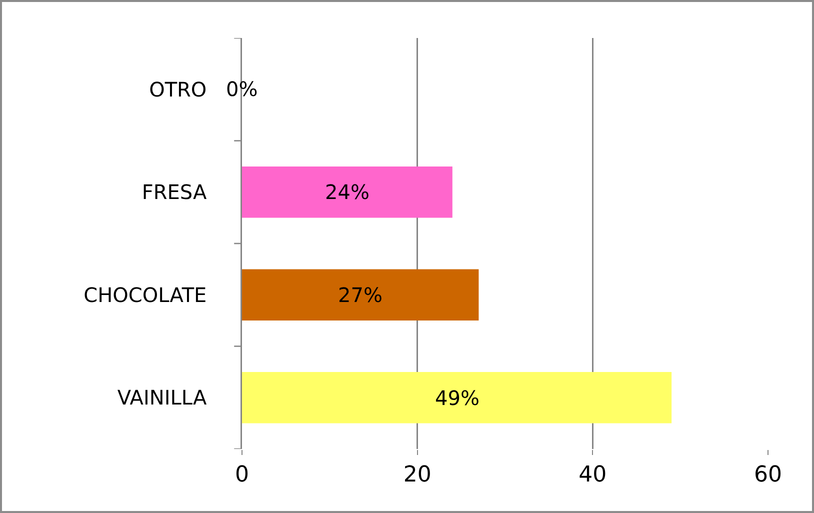 This screenshot has height=513, width=814. What do you see at coordinates (242, 475) in the screenshot?
I see `x-tick-label: 0` at bounding box center [242, 475].